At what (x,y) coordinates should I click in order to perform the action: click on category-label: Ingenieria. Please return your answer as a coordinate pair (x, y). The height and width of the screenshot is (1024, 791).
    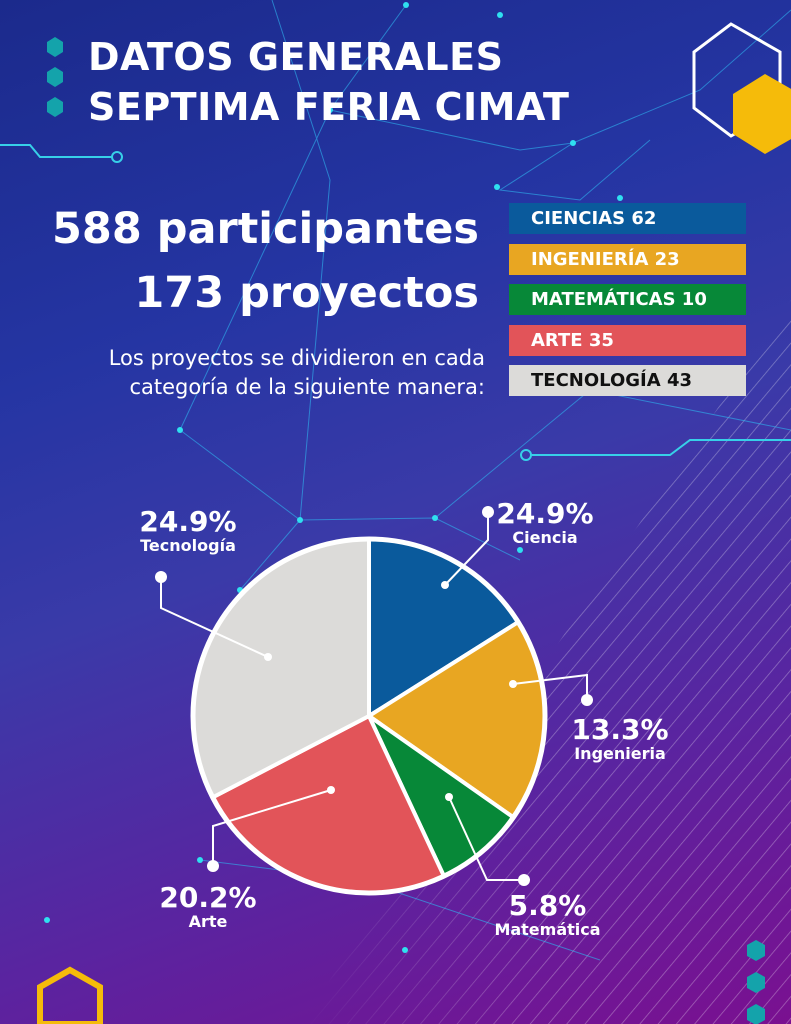
    Looking at the image, I should click on (620, 753).